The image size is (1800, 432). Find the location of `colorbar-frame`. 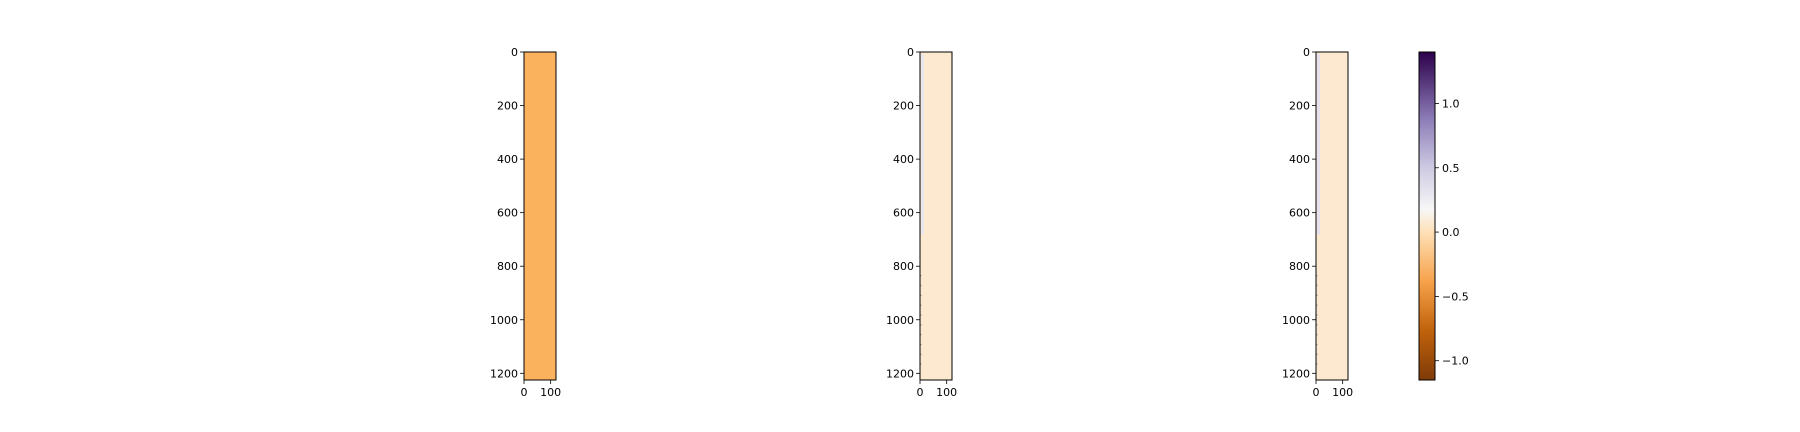

colorbar-frame is located at coordinates (1427, 216).